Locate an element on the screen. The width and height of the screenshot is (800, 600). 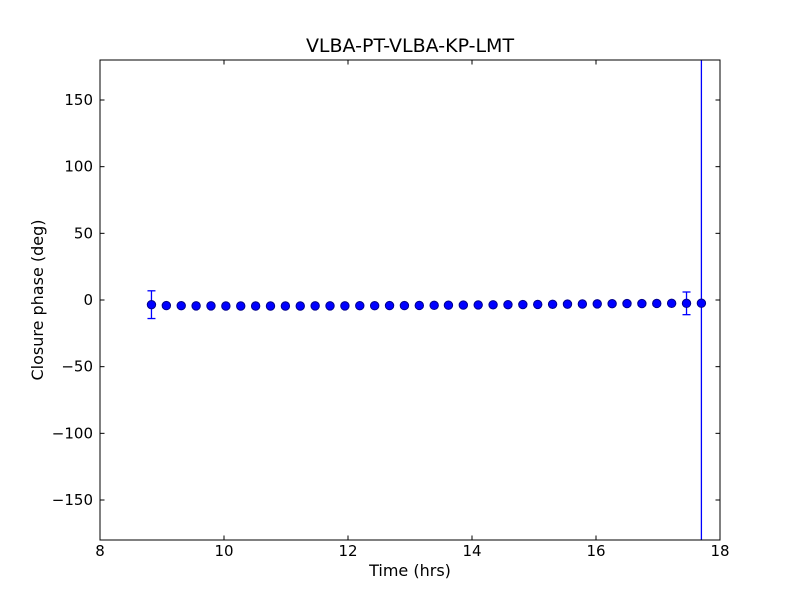
x-tick-label: 16 is located at coordinates (595, 551).